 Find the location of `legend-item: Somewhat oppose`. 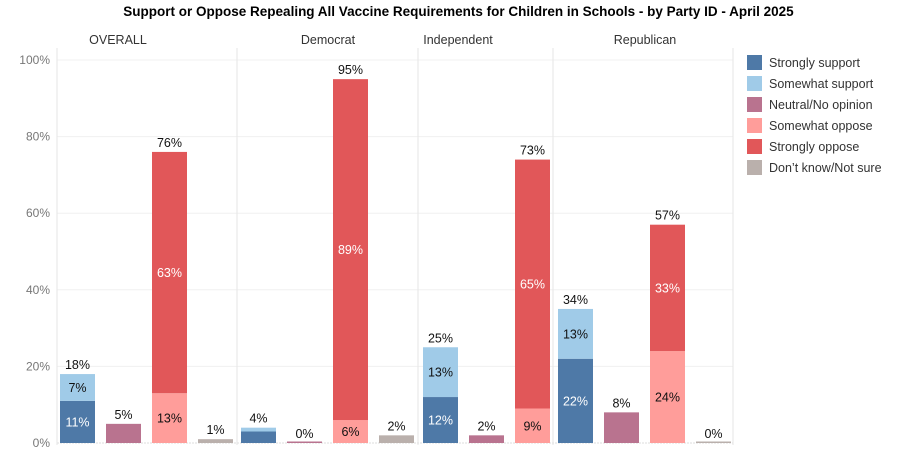

legend-item: Somewhat oppose is located at coordinates (814, 125).